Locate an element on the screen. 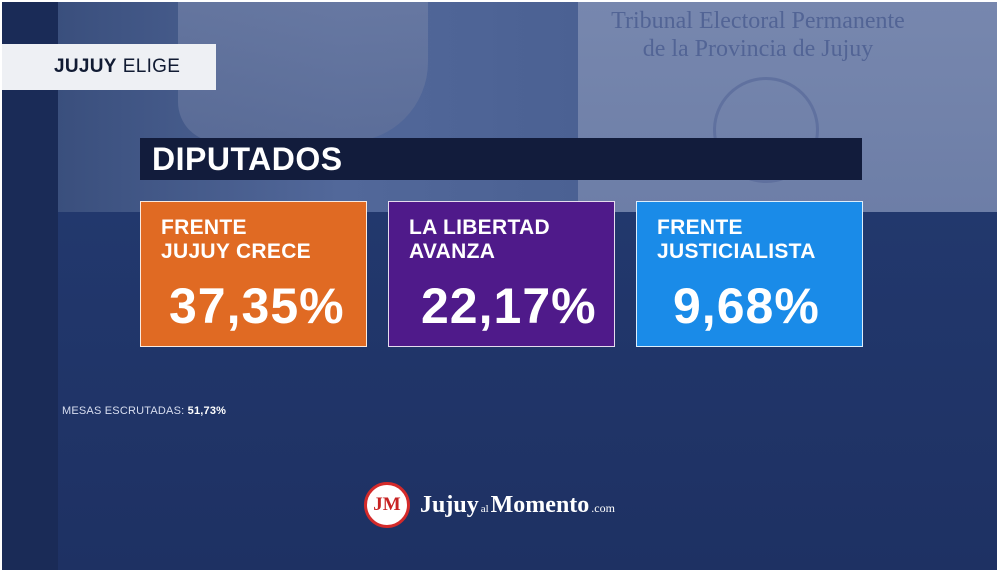  photo-sleeve is located at coordinates (303, 72).